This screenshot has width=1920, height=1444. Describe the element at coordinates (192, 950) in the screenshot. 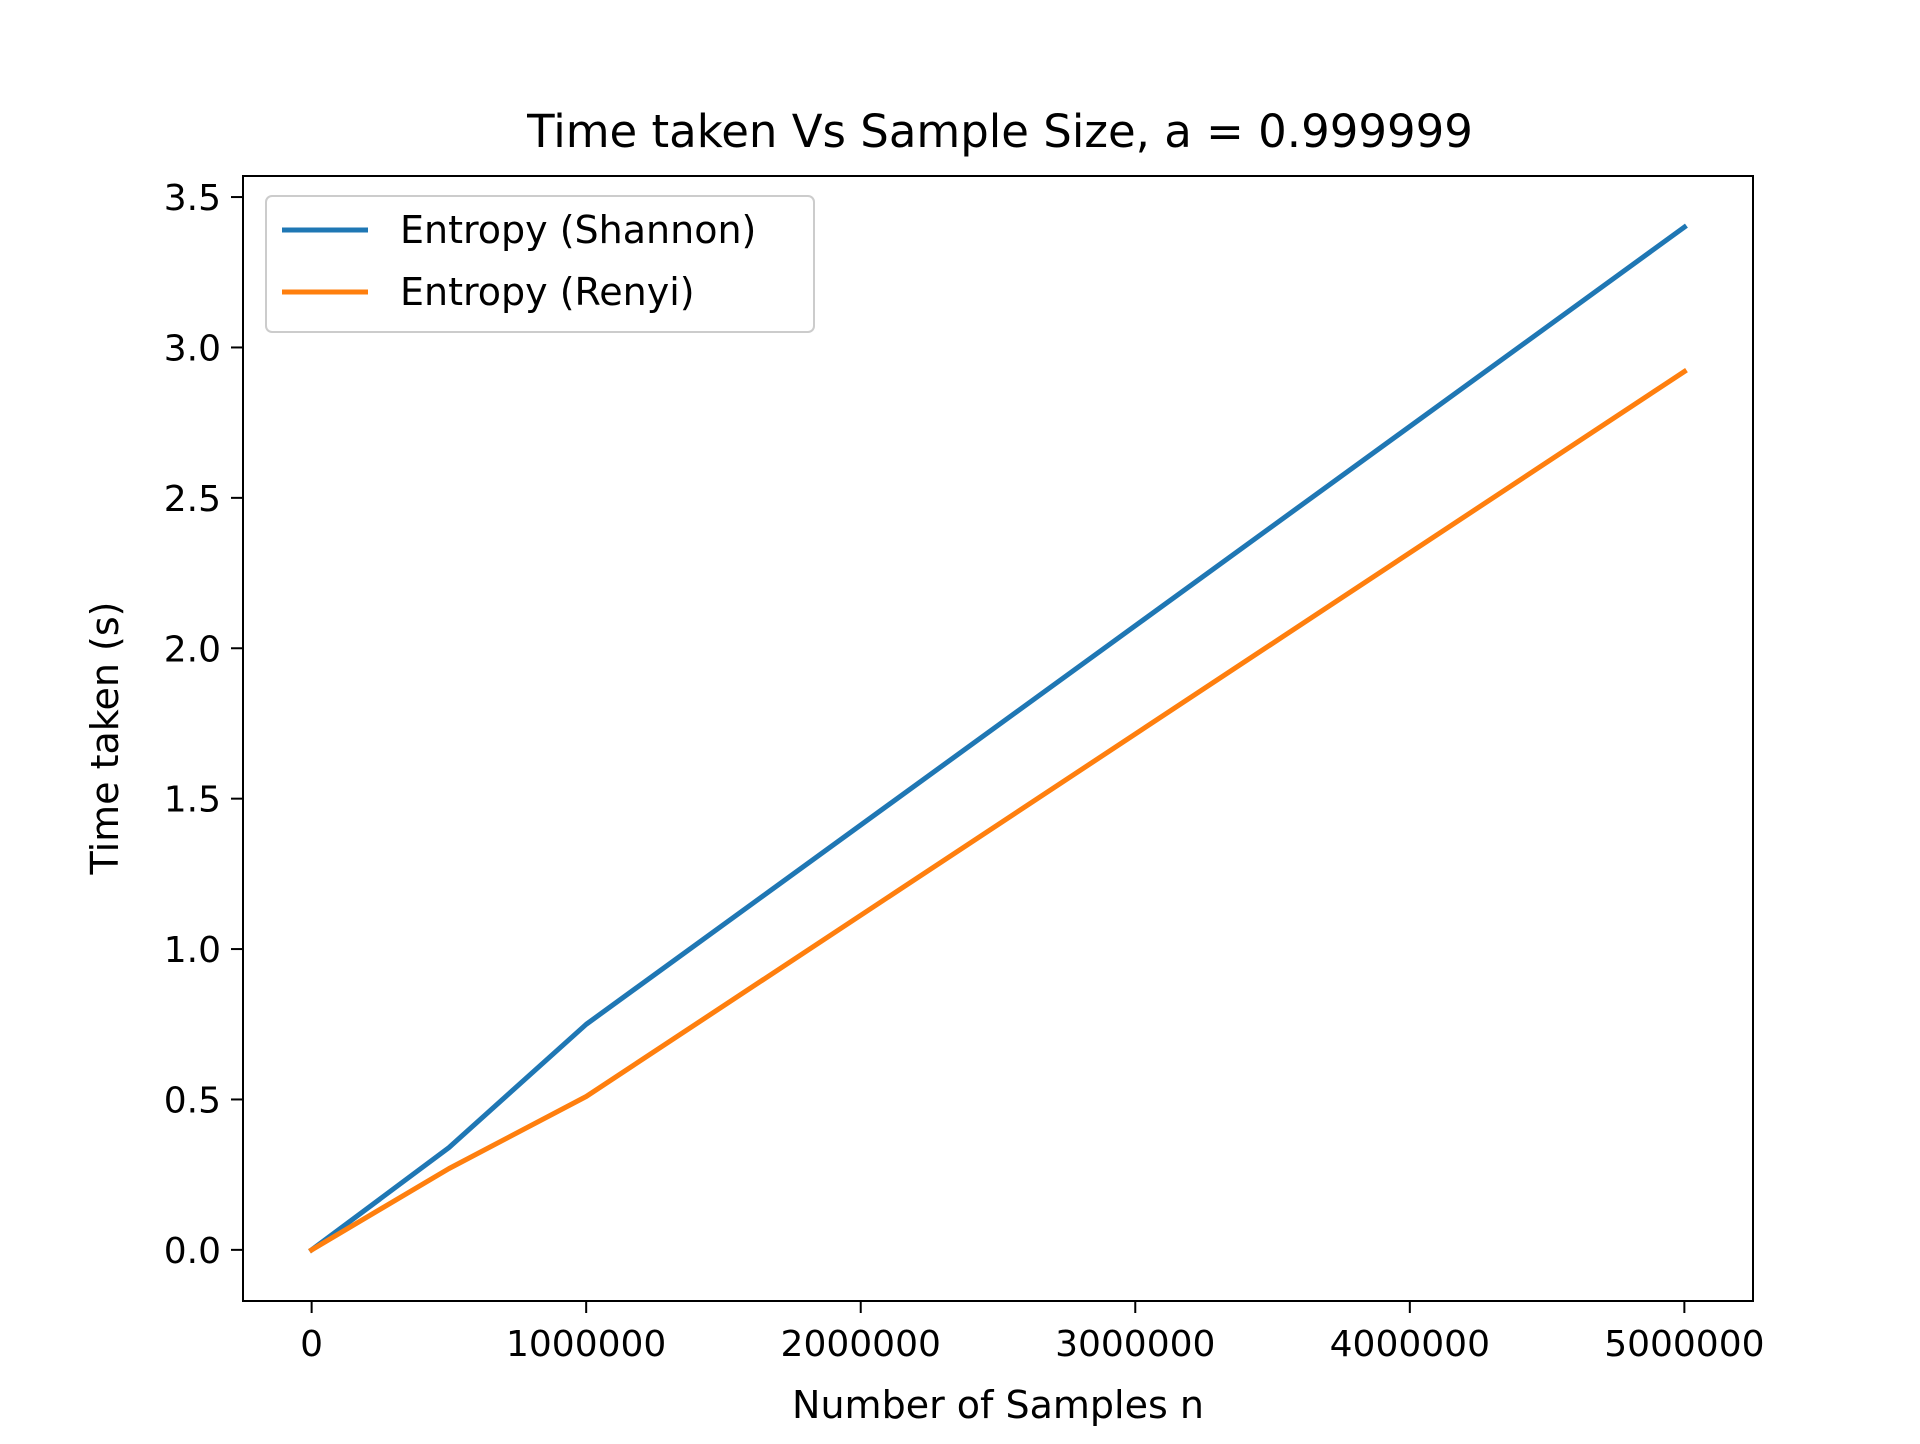

I see `y-tick-label: 1.0` at that location.